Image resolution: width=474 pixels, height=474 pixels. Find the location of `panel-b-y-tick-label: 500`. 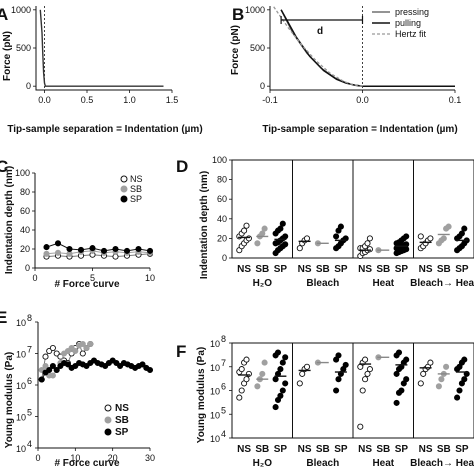

panel-b-y-tick-label: 500 is located at coordinates (257, 48).